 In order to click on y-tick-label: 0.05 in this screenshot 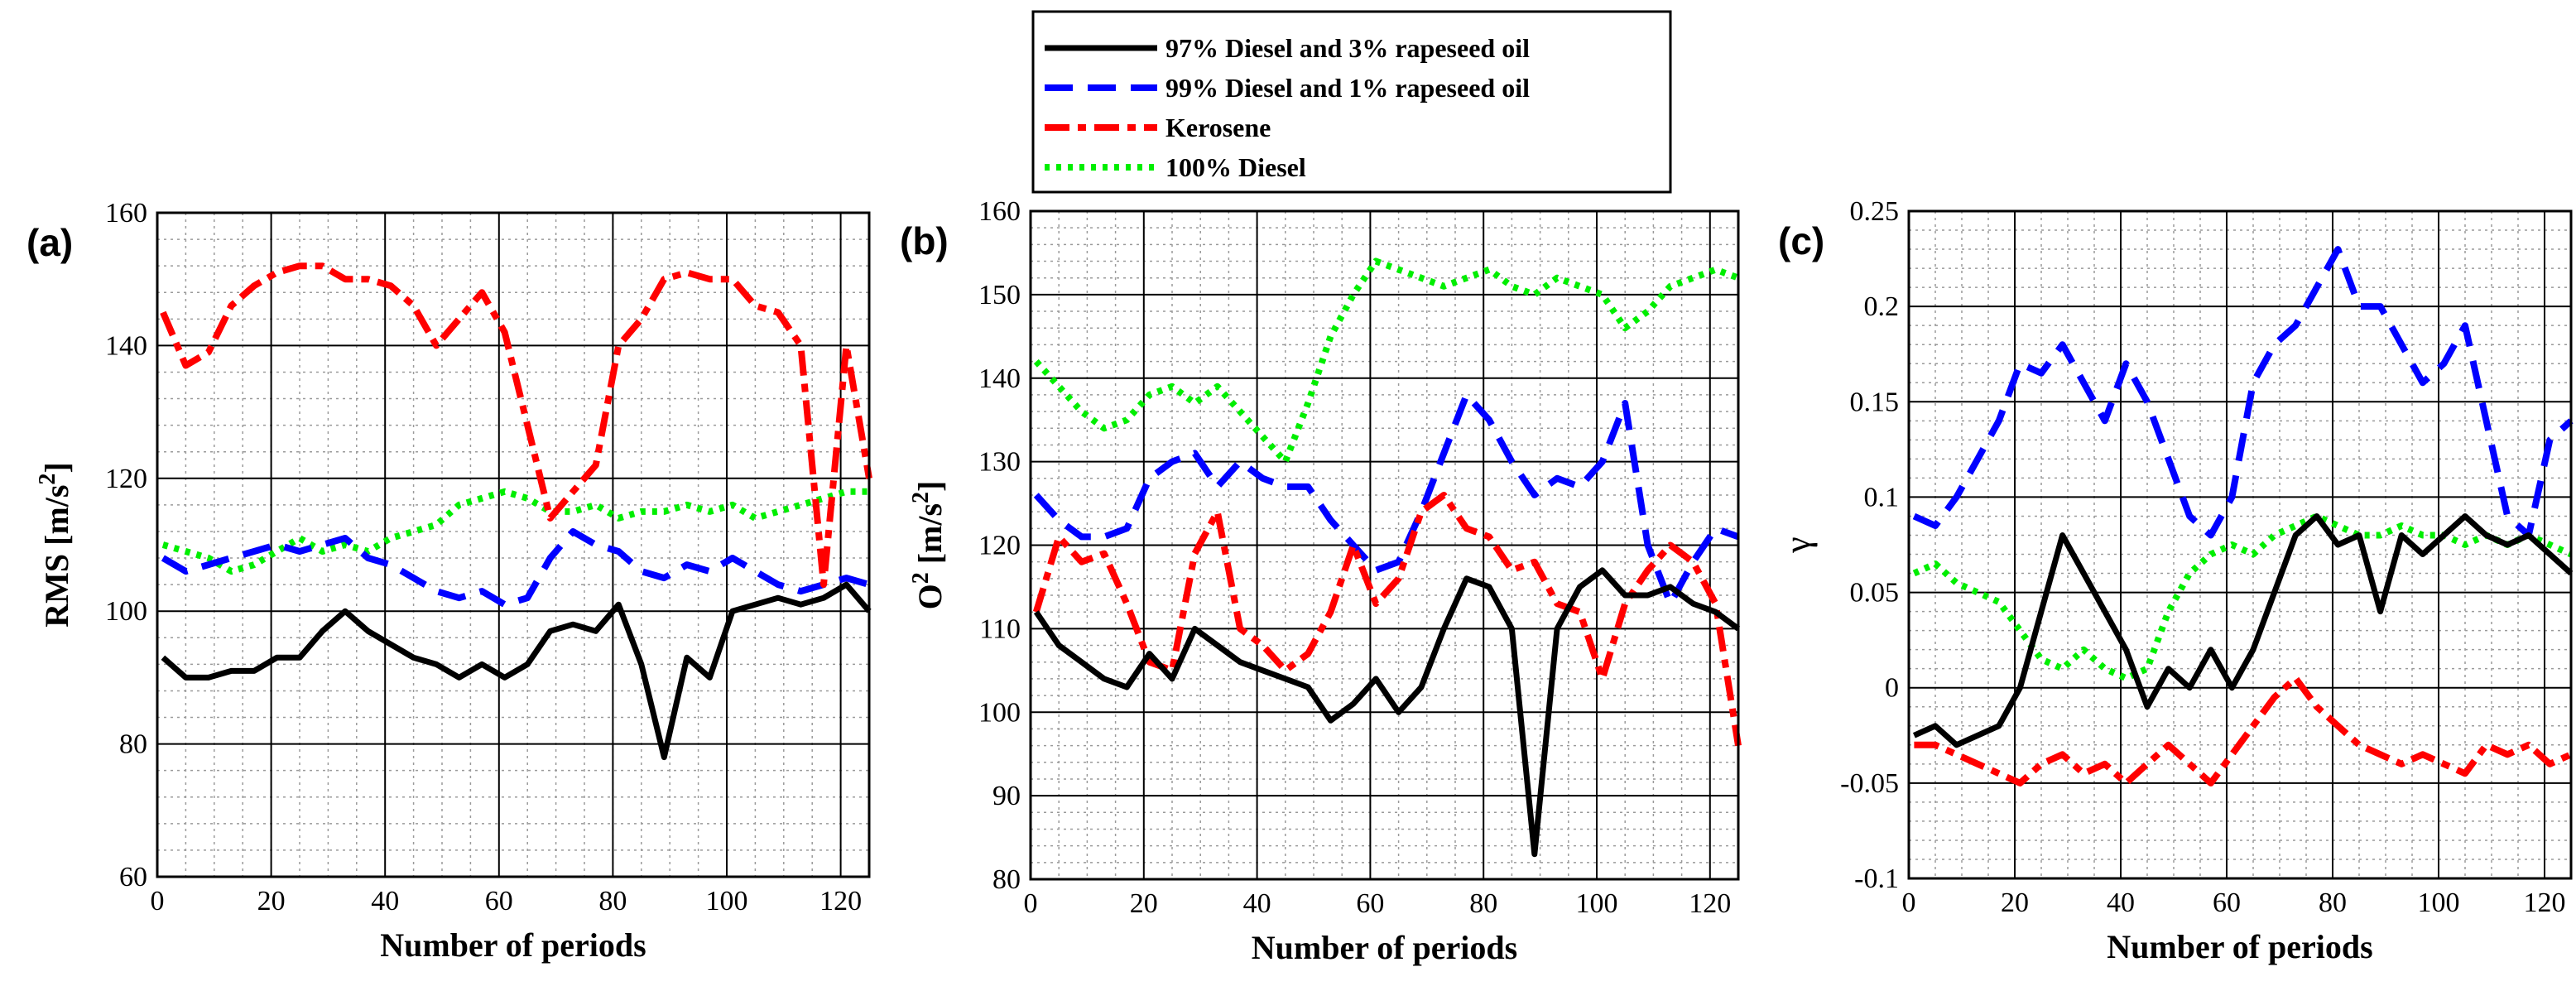, I will do `click(1875, 593)`.